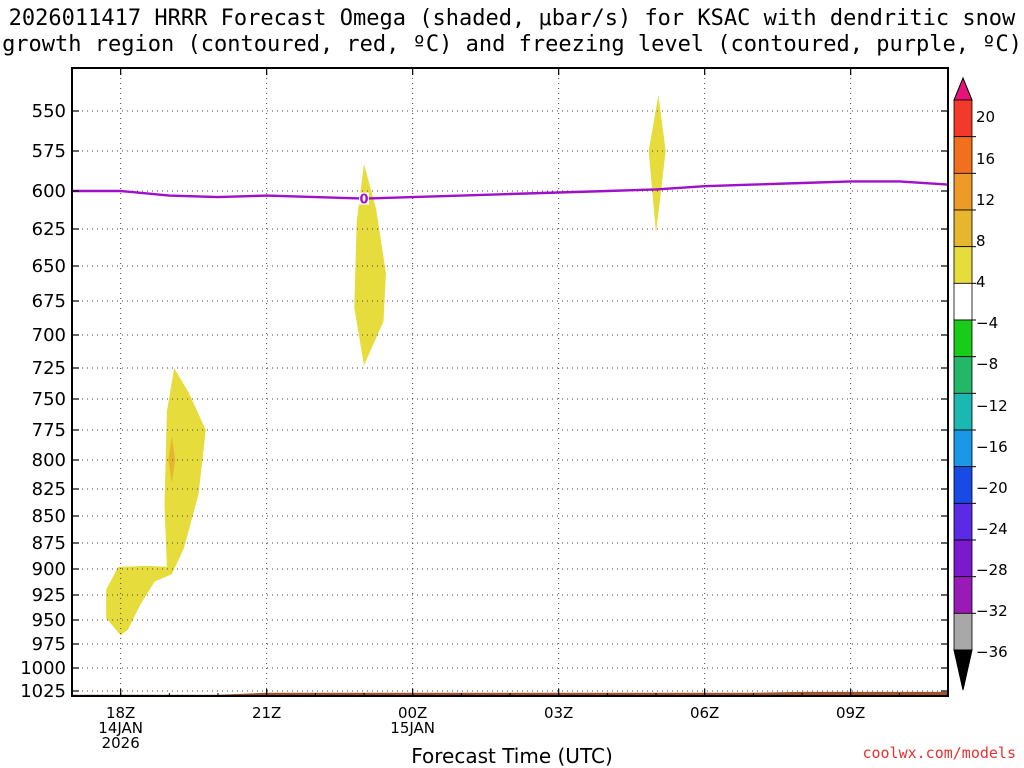  Describe the element at coordinates (49, 595) in the screenshot. I see `y-tick-label-925: 925` at that location.